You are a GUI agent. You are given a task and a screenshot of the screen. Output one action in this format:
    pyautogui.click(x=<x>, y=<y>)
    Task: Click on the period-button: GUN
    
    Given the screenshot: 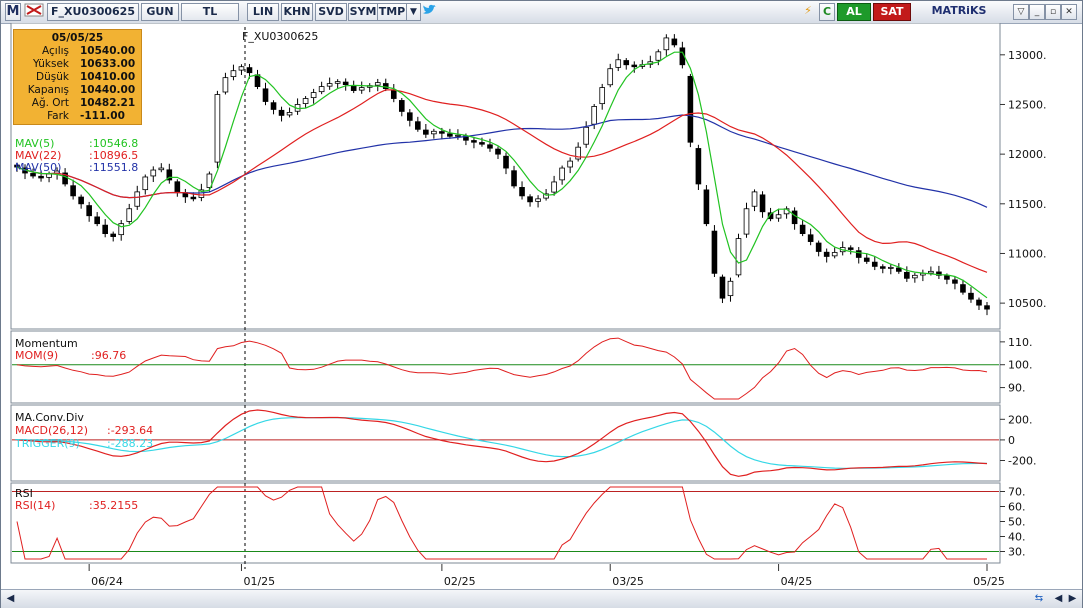 What is the action you would take?
    pyautogui.click(x=160, y=12)
    